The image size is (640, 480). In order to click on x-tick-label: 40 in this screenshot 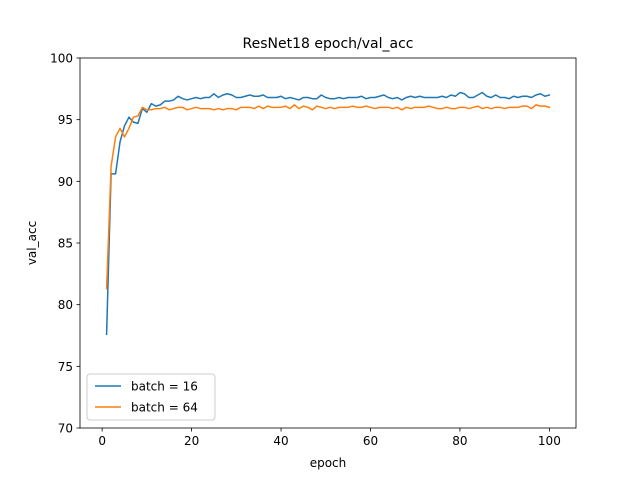, I will do `click(280, 441)`.